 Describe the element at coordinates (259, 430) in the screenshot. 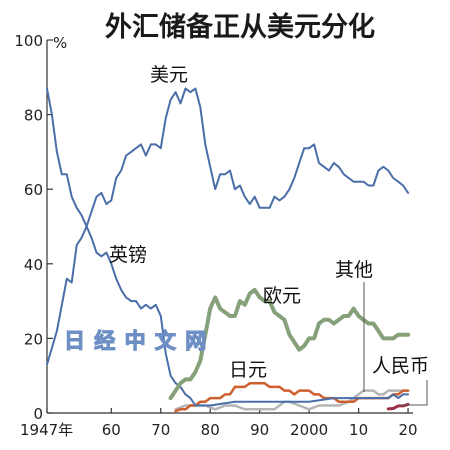

I see `x-tick-label: 90` at that location.